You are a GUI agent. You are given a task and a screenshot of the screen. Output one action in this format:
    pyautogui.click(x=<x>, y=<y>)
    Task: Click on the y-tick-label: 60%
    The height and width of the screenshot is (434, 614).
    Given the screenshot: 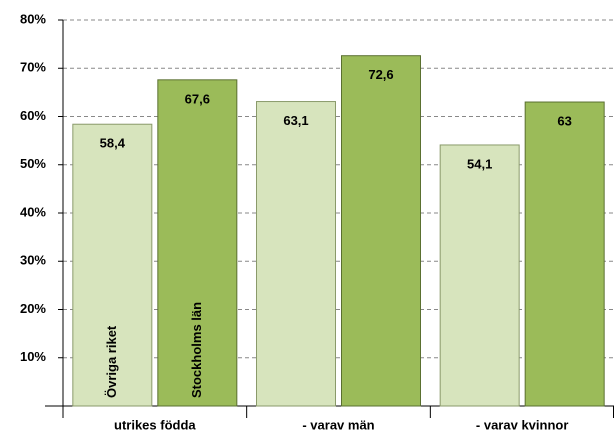 What is the action you would take?
    pyautogui.click(x=33, y=115)
    